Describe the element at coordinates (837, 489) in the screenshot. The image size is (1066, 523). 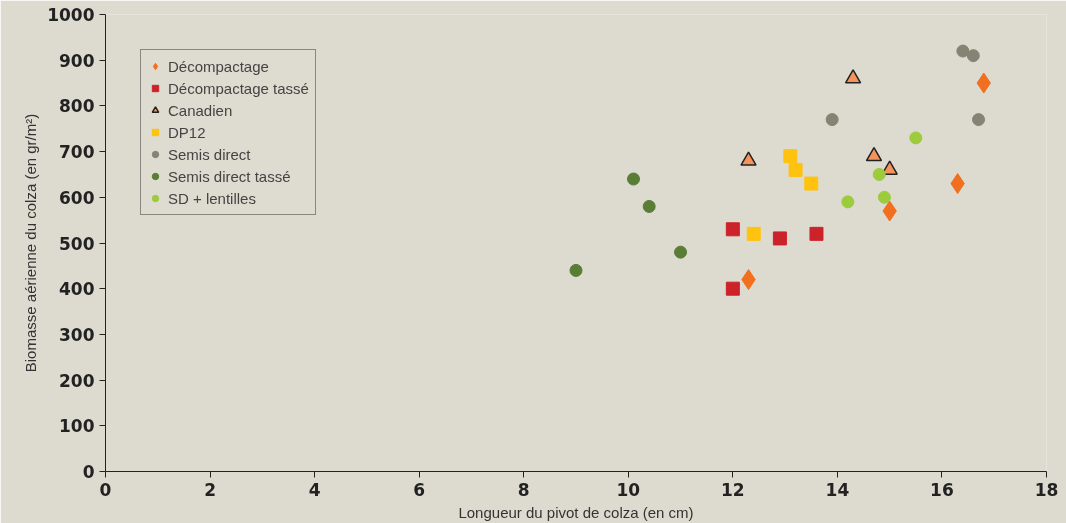
I see `x-tick-label: 14` at that location.